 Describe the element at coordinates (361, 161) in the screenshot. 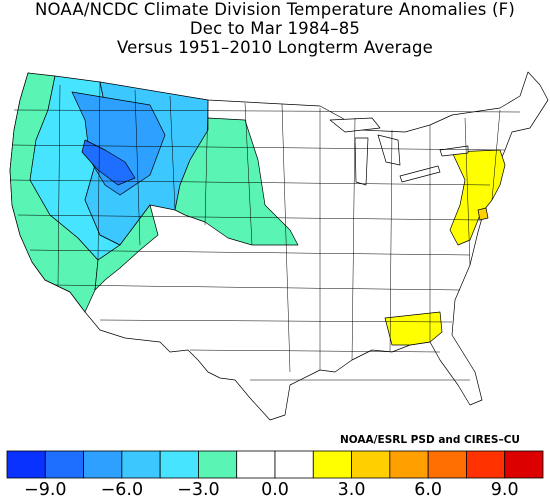

I see `lake-michigan` at that location.